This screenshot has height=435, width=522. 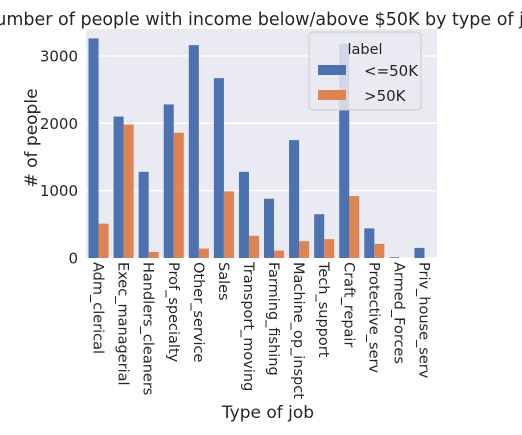 I want to click on legend-title: label, so click(x=364, y=50).